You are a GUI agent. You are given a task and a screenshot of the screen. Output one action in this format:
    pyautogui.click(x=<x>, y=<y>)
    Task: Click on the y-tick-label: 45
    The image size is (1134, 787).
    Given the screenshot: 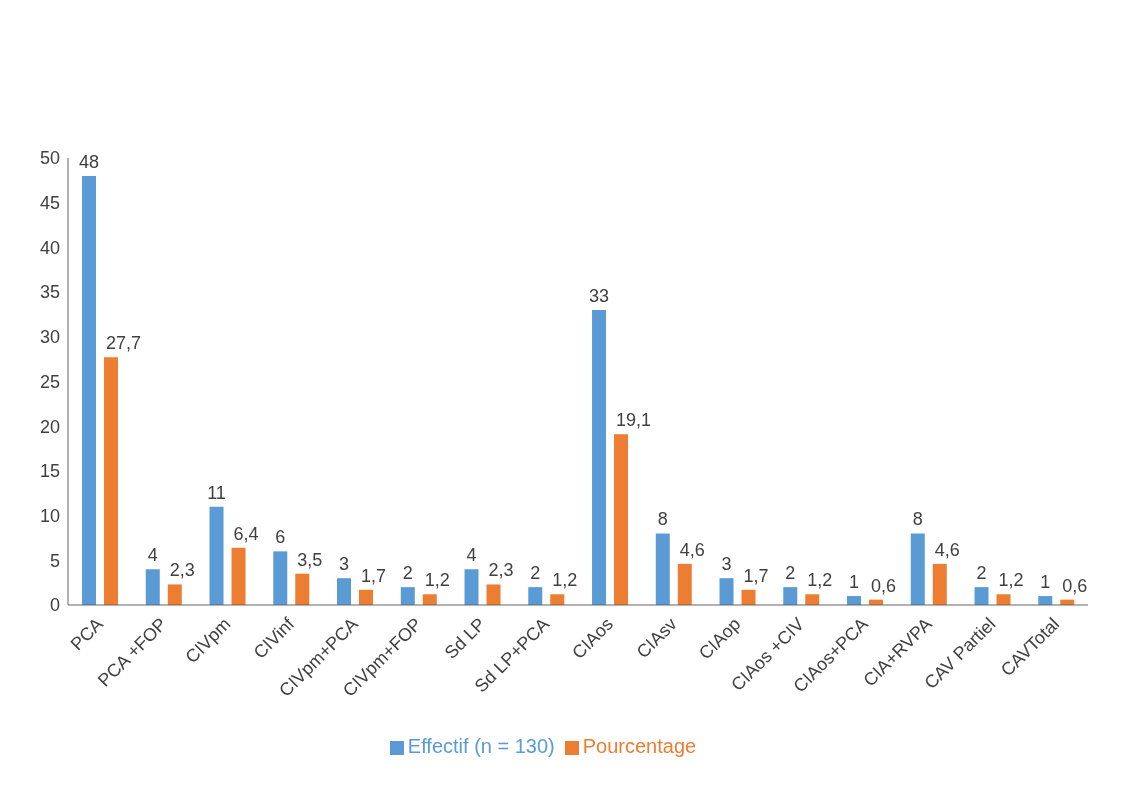 What is the action you would take?
    pyautogui.click(x=49, y=203)
    